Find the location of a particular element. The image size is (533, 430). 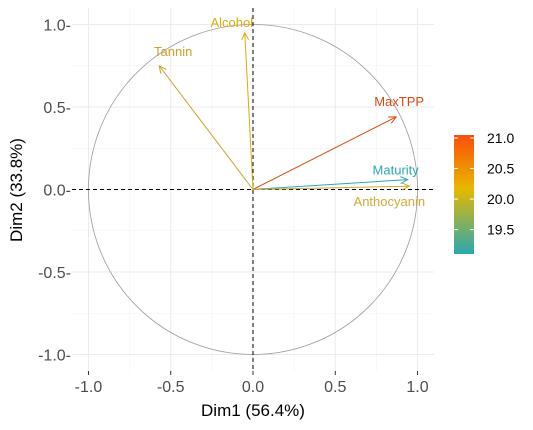

arrow-head-maxtpp is located at coordinates (393, 120).